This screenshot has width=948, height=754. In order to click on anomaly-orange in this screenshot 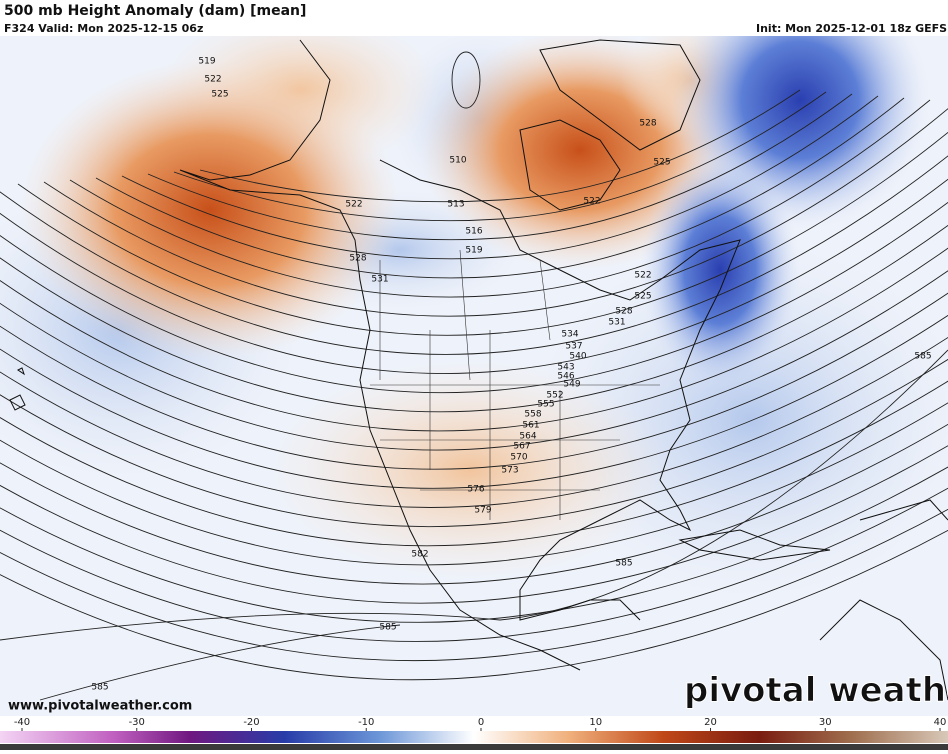, I will do `click(470, 470)`.